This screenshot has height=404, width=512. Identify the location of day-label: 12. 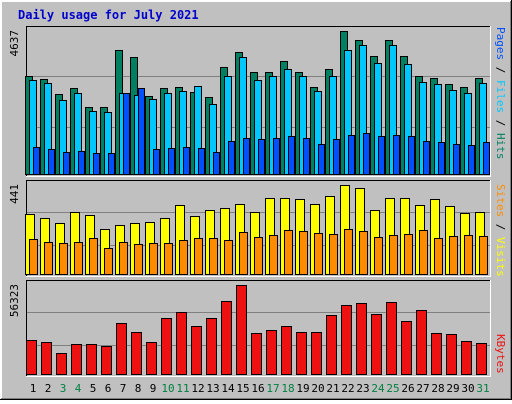
(197, 388).